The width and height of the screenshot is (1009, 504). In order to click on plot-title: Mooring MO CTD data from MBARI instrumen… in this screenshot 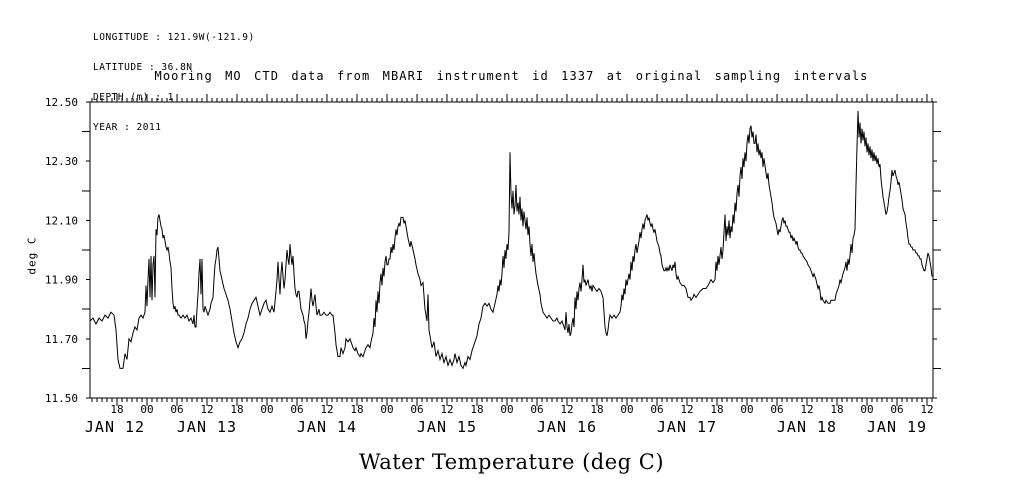, I will do `click(511, 76)`.